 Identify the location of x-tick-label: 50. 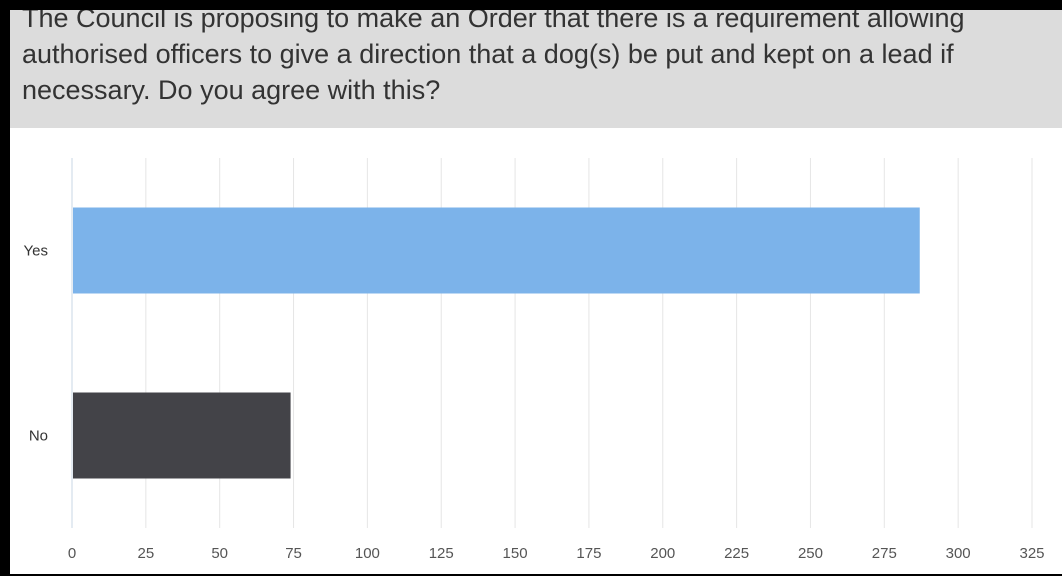
(219, 553).